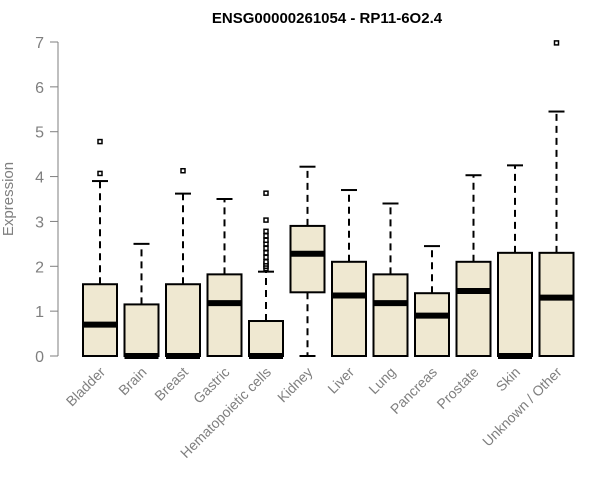 The image size is (600, 500). I want to click on category-label: Lung, so click(381, 380).